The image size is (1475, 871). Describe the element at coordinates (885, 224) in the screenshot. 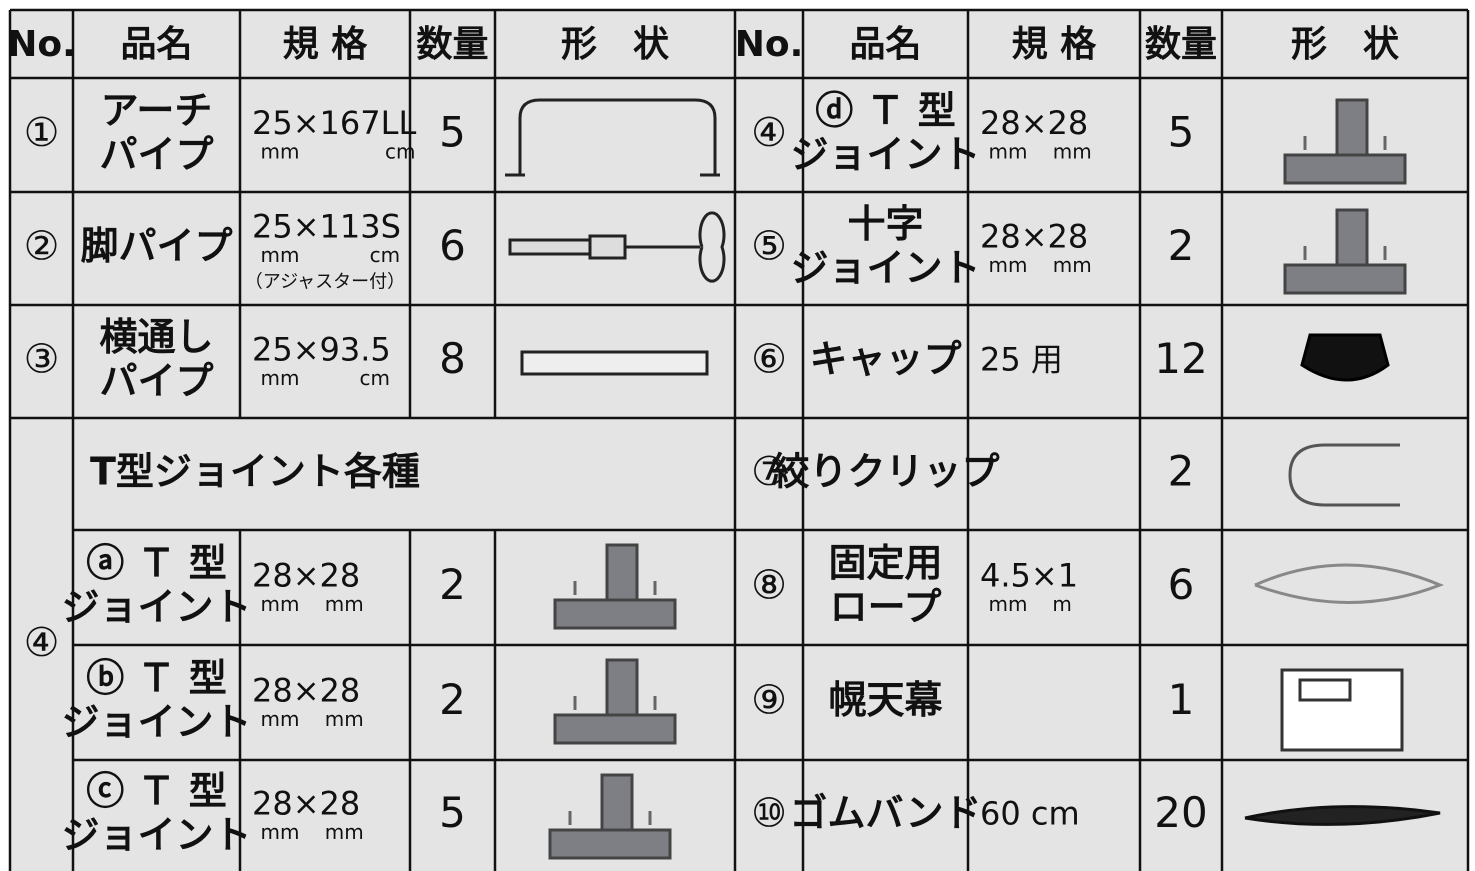

I see `item-name: 十字` at that location.